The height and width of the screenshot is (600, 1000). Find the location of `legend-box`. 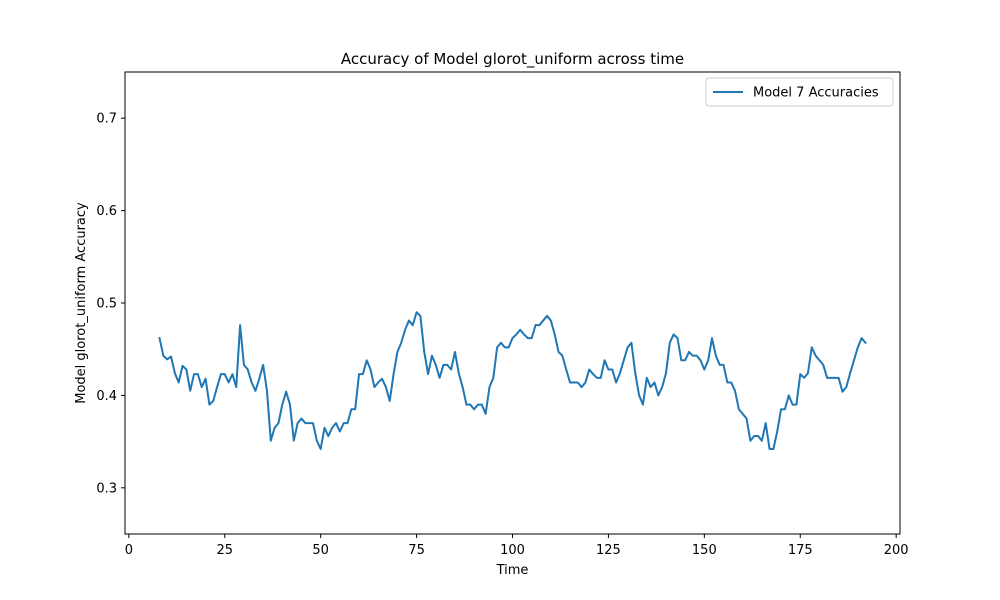

legend-box is located at coordinates (799, 92).